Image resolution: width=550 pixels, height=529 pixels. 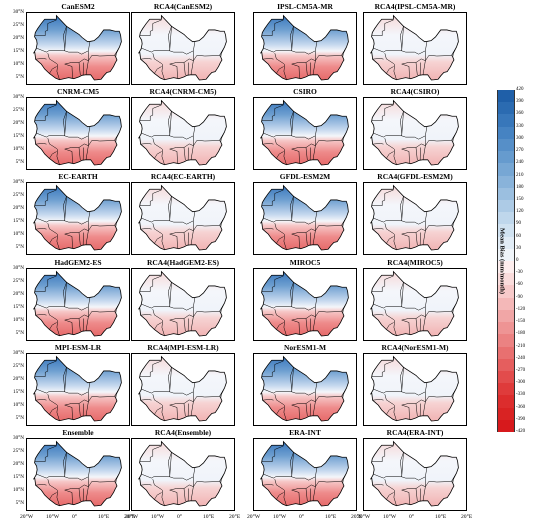 What do you see at coordinates (521, 370) in the screenshot?
I see `colorbar-tick-label: -270` at bounding box center [521, 370].